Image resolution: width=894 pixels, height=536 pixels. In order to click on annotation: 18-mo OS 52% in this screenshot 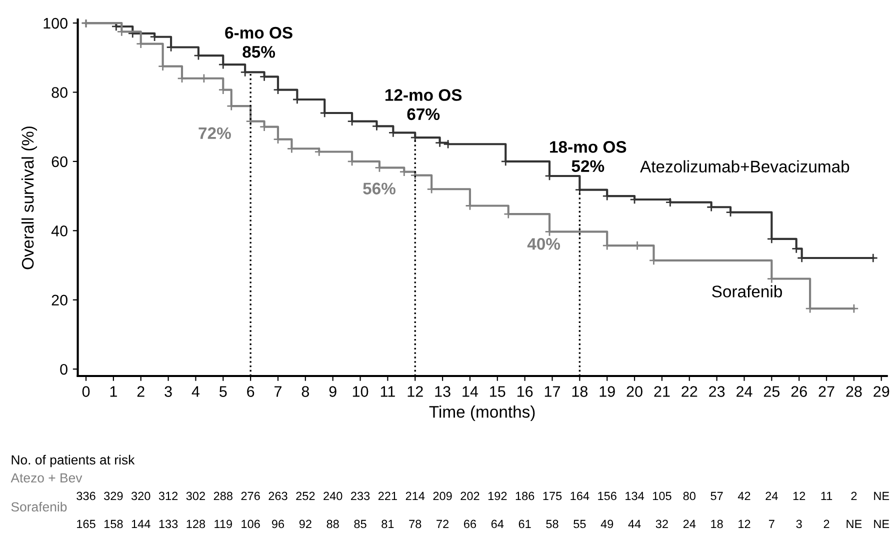, I will do `click(588, 156)`.